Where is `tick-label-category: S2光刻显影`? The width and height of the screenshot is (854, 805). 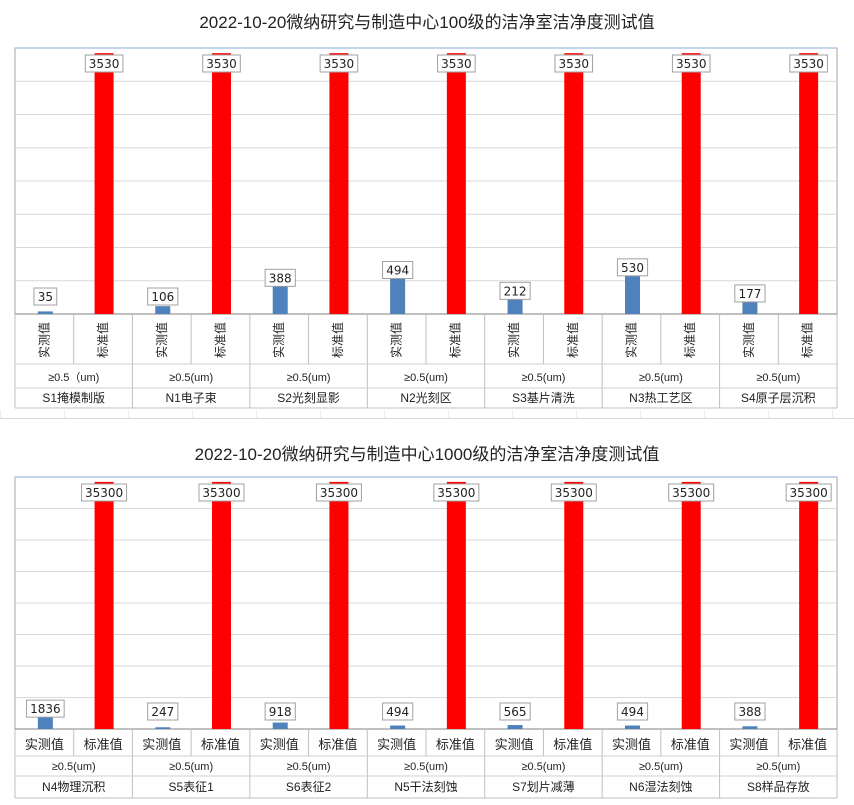 tick-label-category: S2光刻显影 is located at coordinates (308, 398).